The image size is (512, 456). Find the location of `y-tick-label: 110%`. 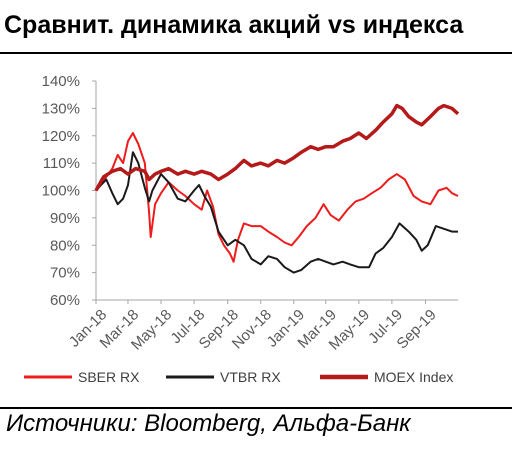

y-tick-label: 110% is located at coordinates (61, 163).